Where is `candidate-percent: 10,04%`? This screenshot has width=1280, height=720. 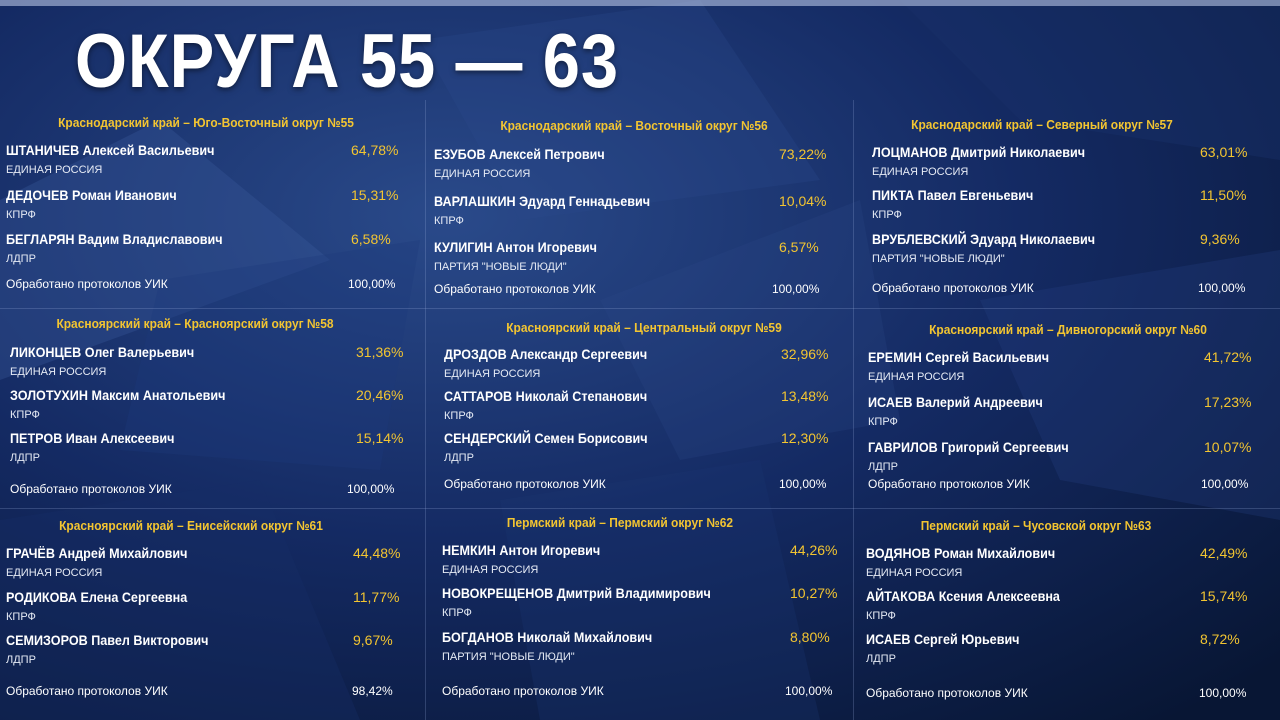 candidate-percent: 10,04% is located at coordinates (803, 201).